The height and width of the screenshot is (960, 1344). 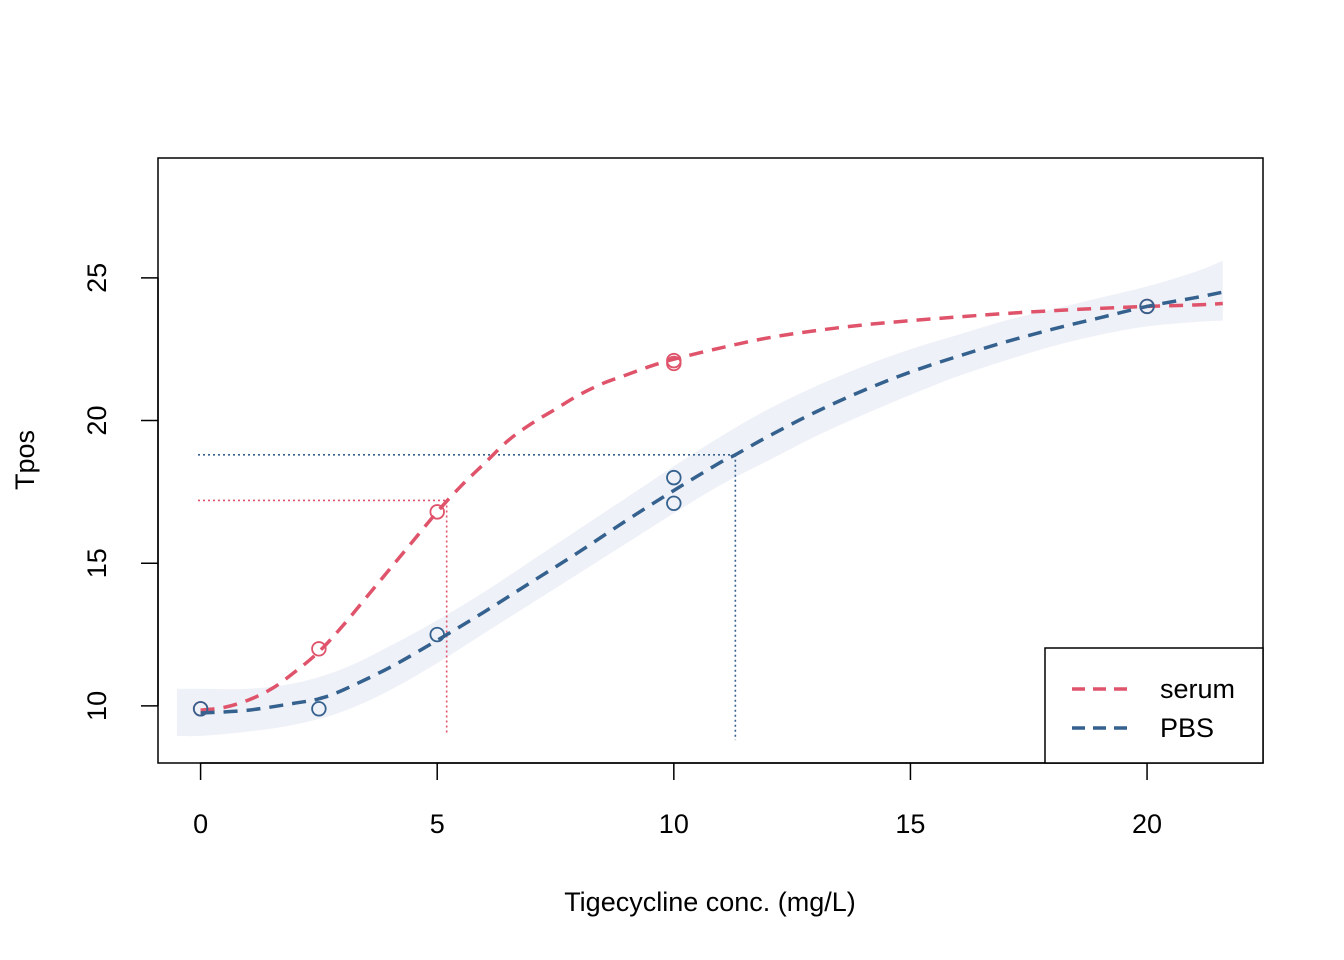 I want to click on y-axis-title: Tpos, so click(x=25, y=460).